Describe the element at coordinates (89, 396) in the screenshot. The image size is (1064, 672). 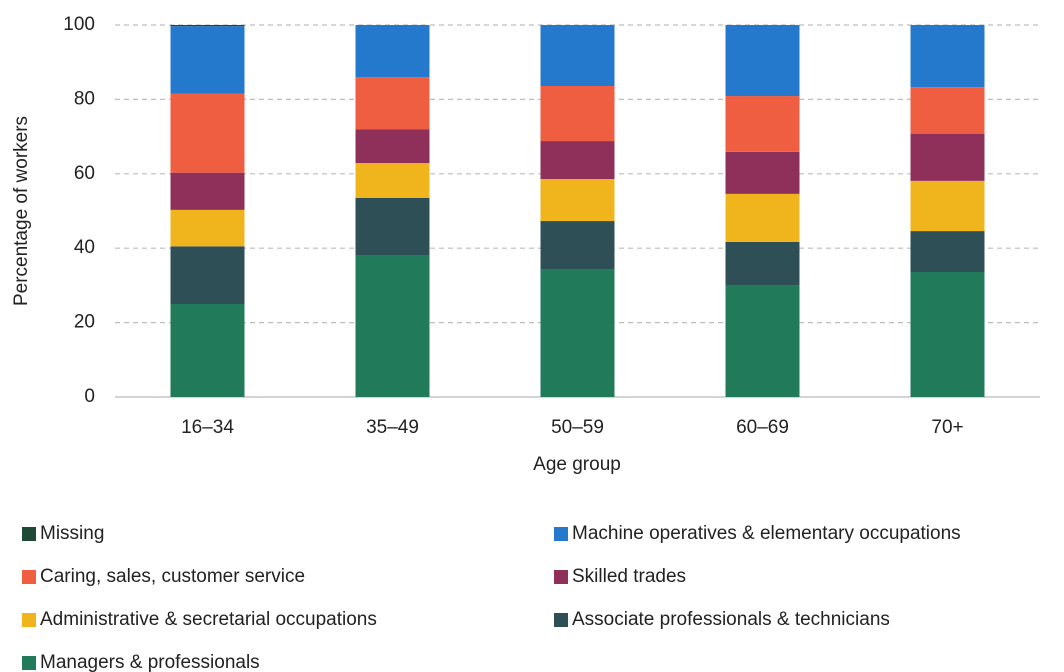
I see `y-tick-label: 0` at that location.